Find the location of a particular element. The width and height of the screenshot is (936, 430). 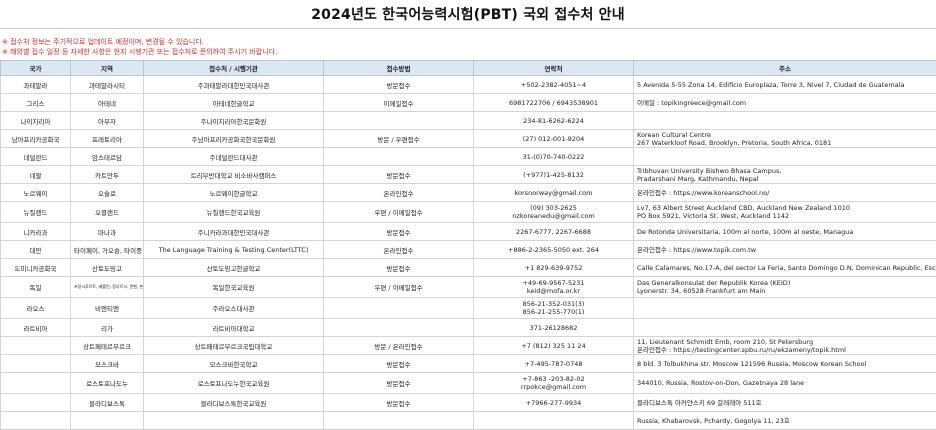

cell-contact-line: 856-21-255-770(1) is located at coordinates (553, 312).